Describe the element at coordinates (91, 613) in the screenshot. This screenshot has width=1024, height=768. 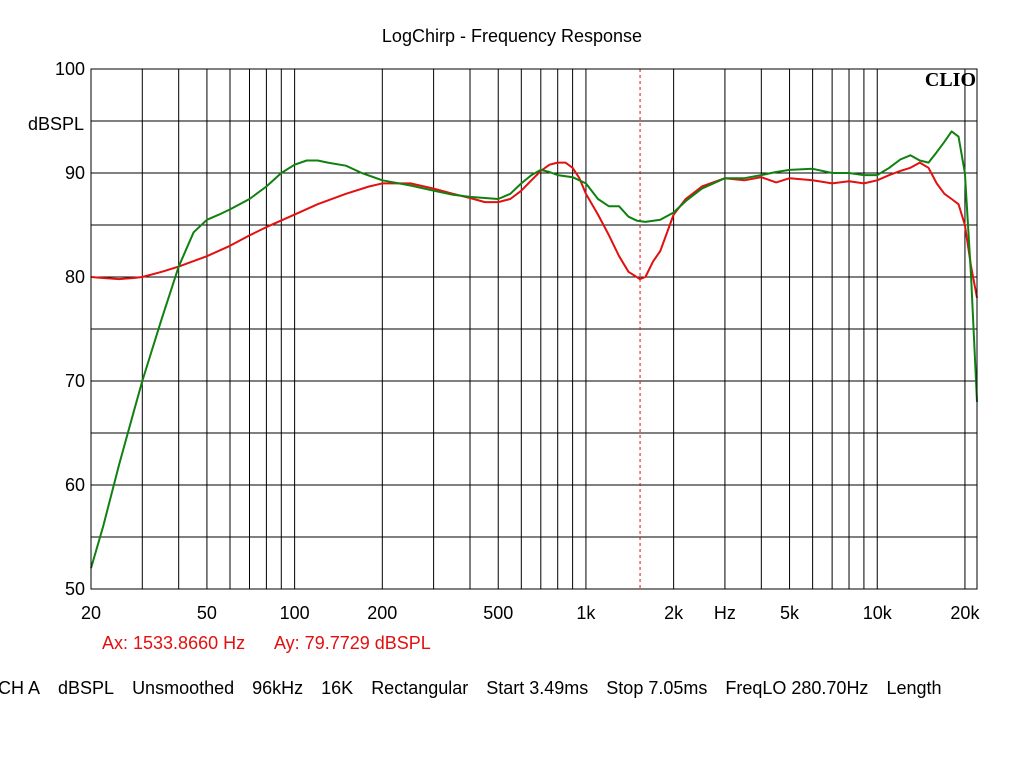
I see `x-tick-label: 20` at that location.